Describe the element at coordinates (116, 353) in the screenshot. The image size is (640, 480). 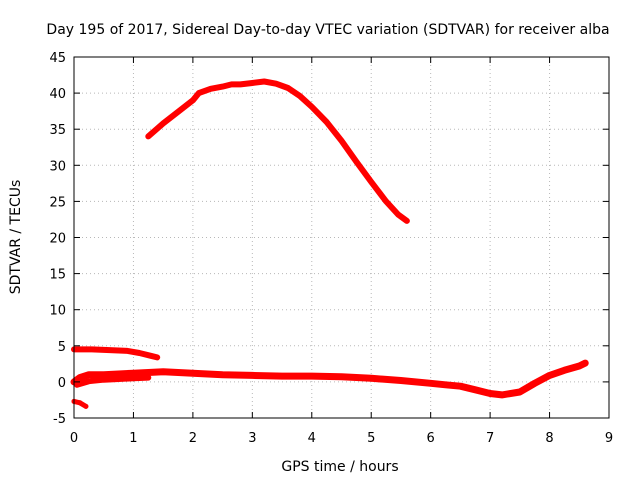
I see `series-line-arc-low-start` at that location.